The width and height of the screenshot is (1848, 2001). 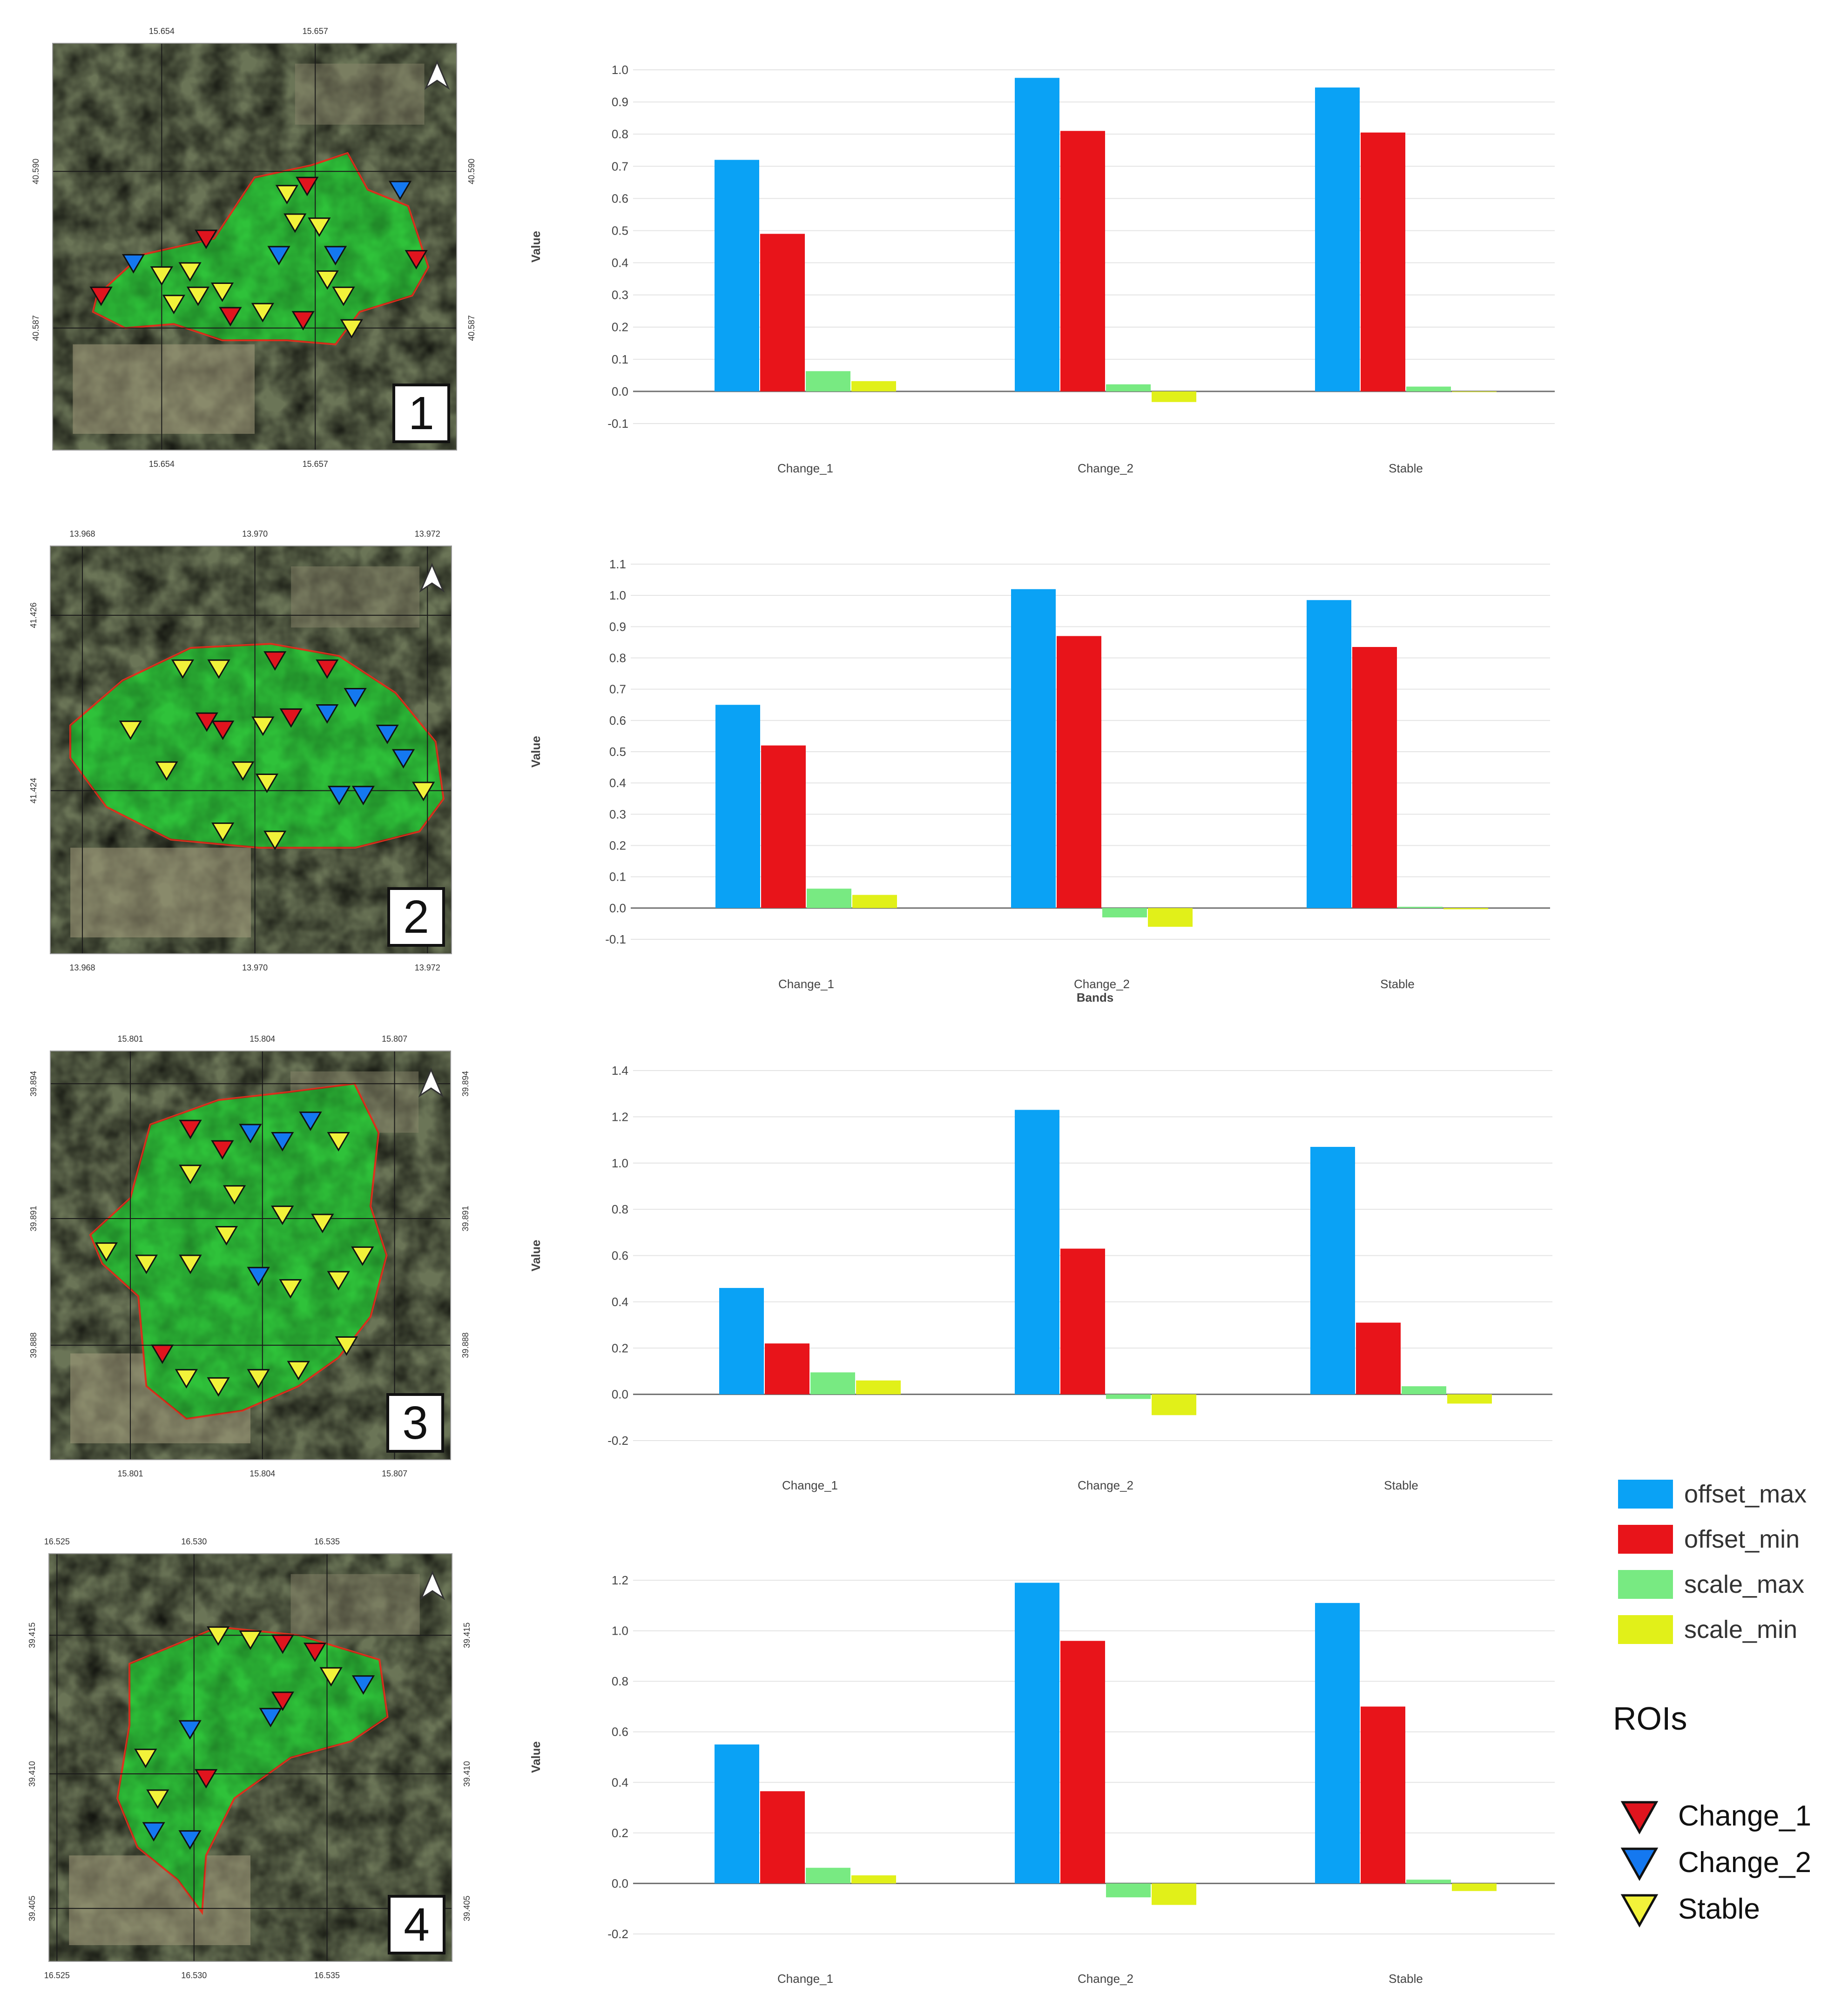 What do you see at coordinates (1645, 1584) in the screenshot?
I see `legend-swatch-scale_max` at bounding box center [1645, 1584].